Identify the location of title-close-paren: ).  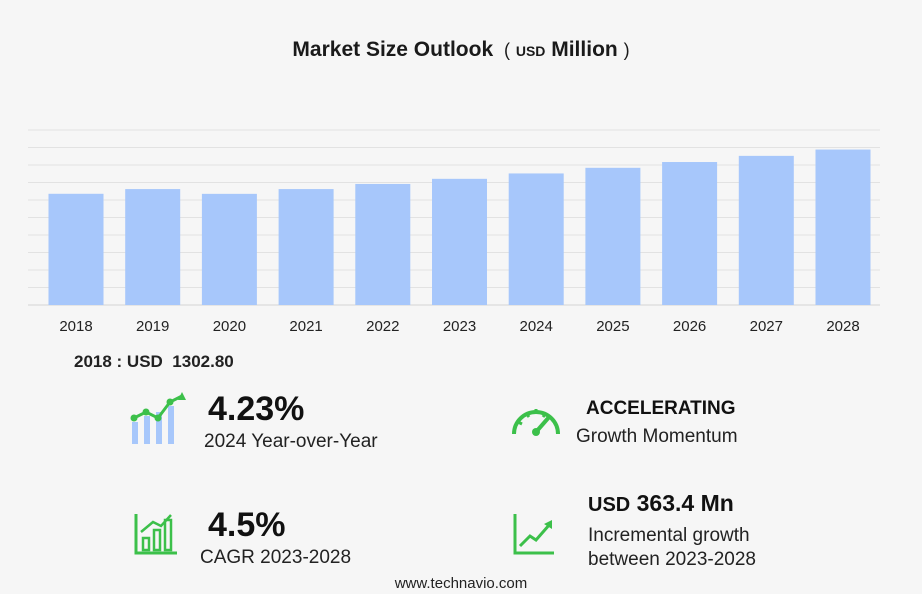
(626, 50).